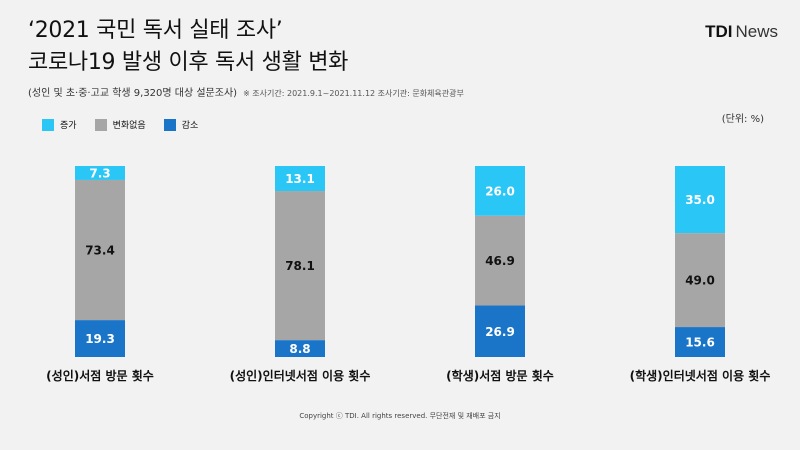  What do you see at coordinates (169, 124) in the screenshot?
I see `legend-swatch-decrease` at bounding box center [169, 124].